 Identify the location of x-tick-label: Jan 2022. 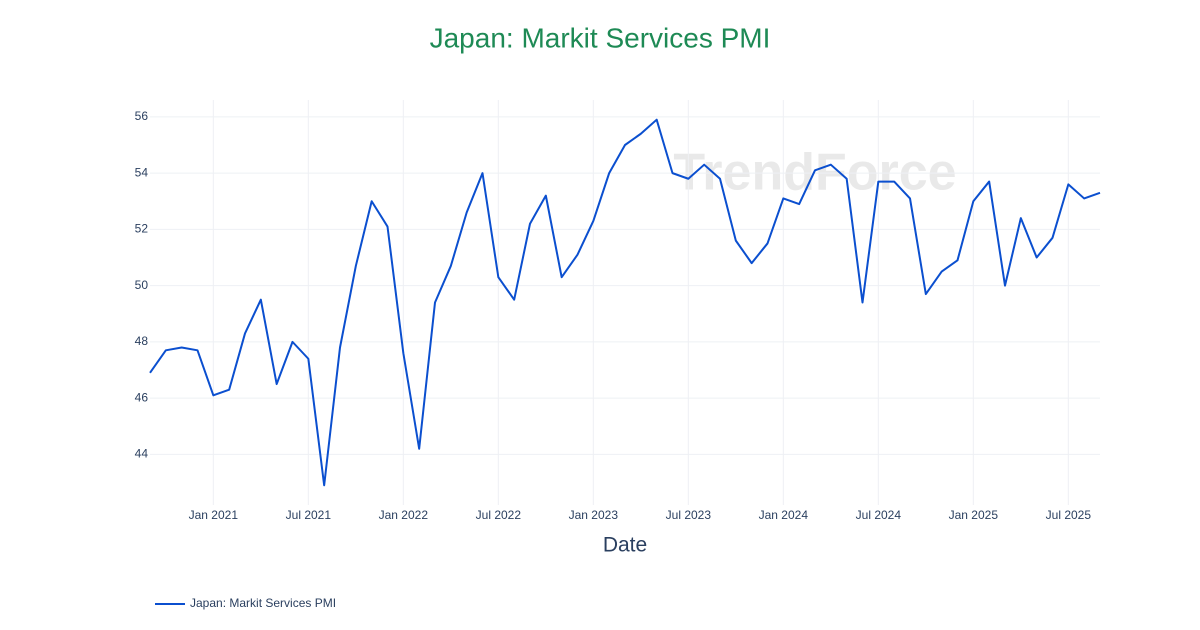
(404, 515).